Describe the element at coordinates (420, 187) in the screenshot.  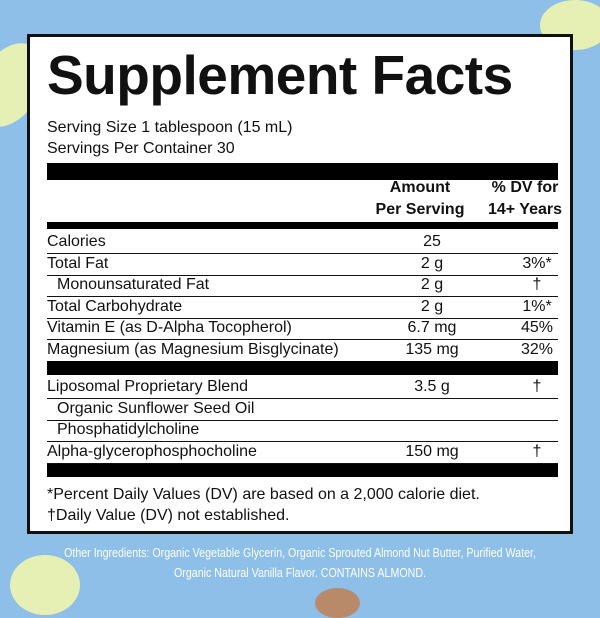
I see `amount-header-line1: Amount` at that location.